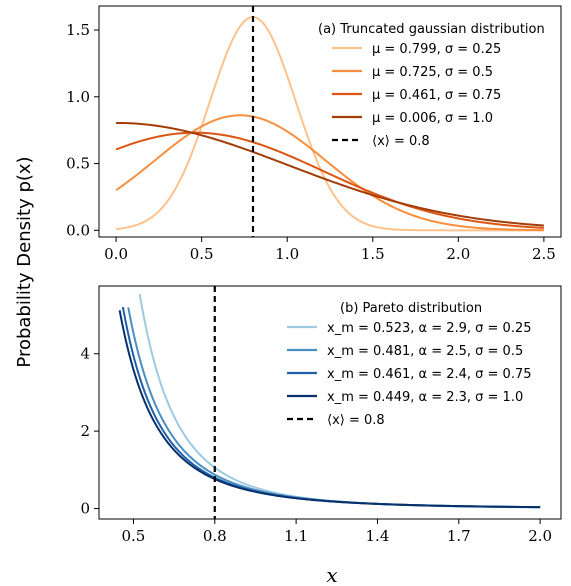 The image size is (571, 586). Describe the element at coordinates (432, 72) in the screenshot. I see `legend-label-a-1: μ = 0.725, σ = 0.5` at that location.